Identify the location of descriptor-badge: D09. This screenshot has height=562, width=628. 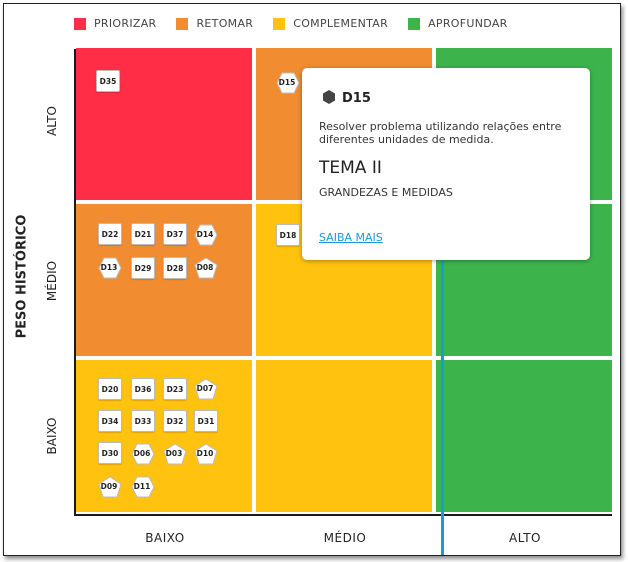
(110, 487).